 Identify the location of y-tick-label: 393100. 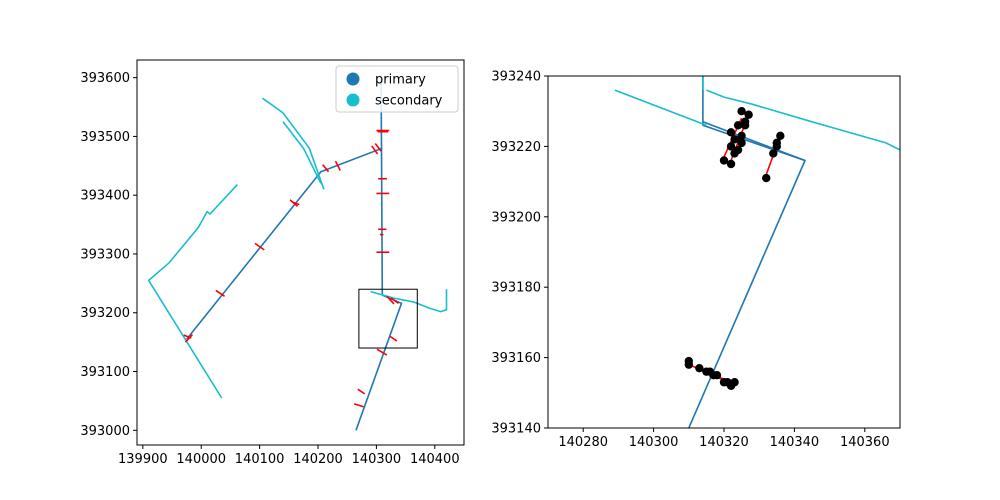
(105, 372).